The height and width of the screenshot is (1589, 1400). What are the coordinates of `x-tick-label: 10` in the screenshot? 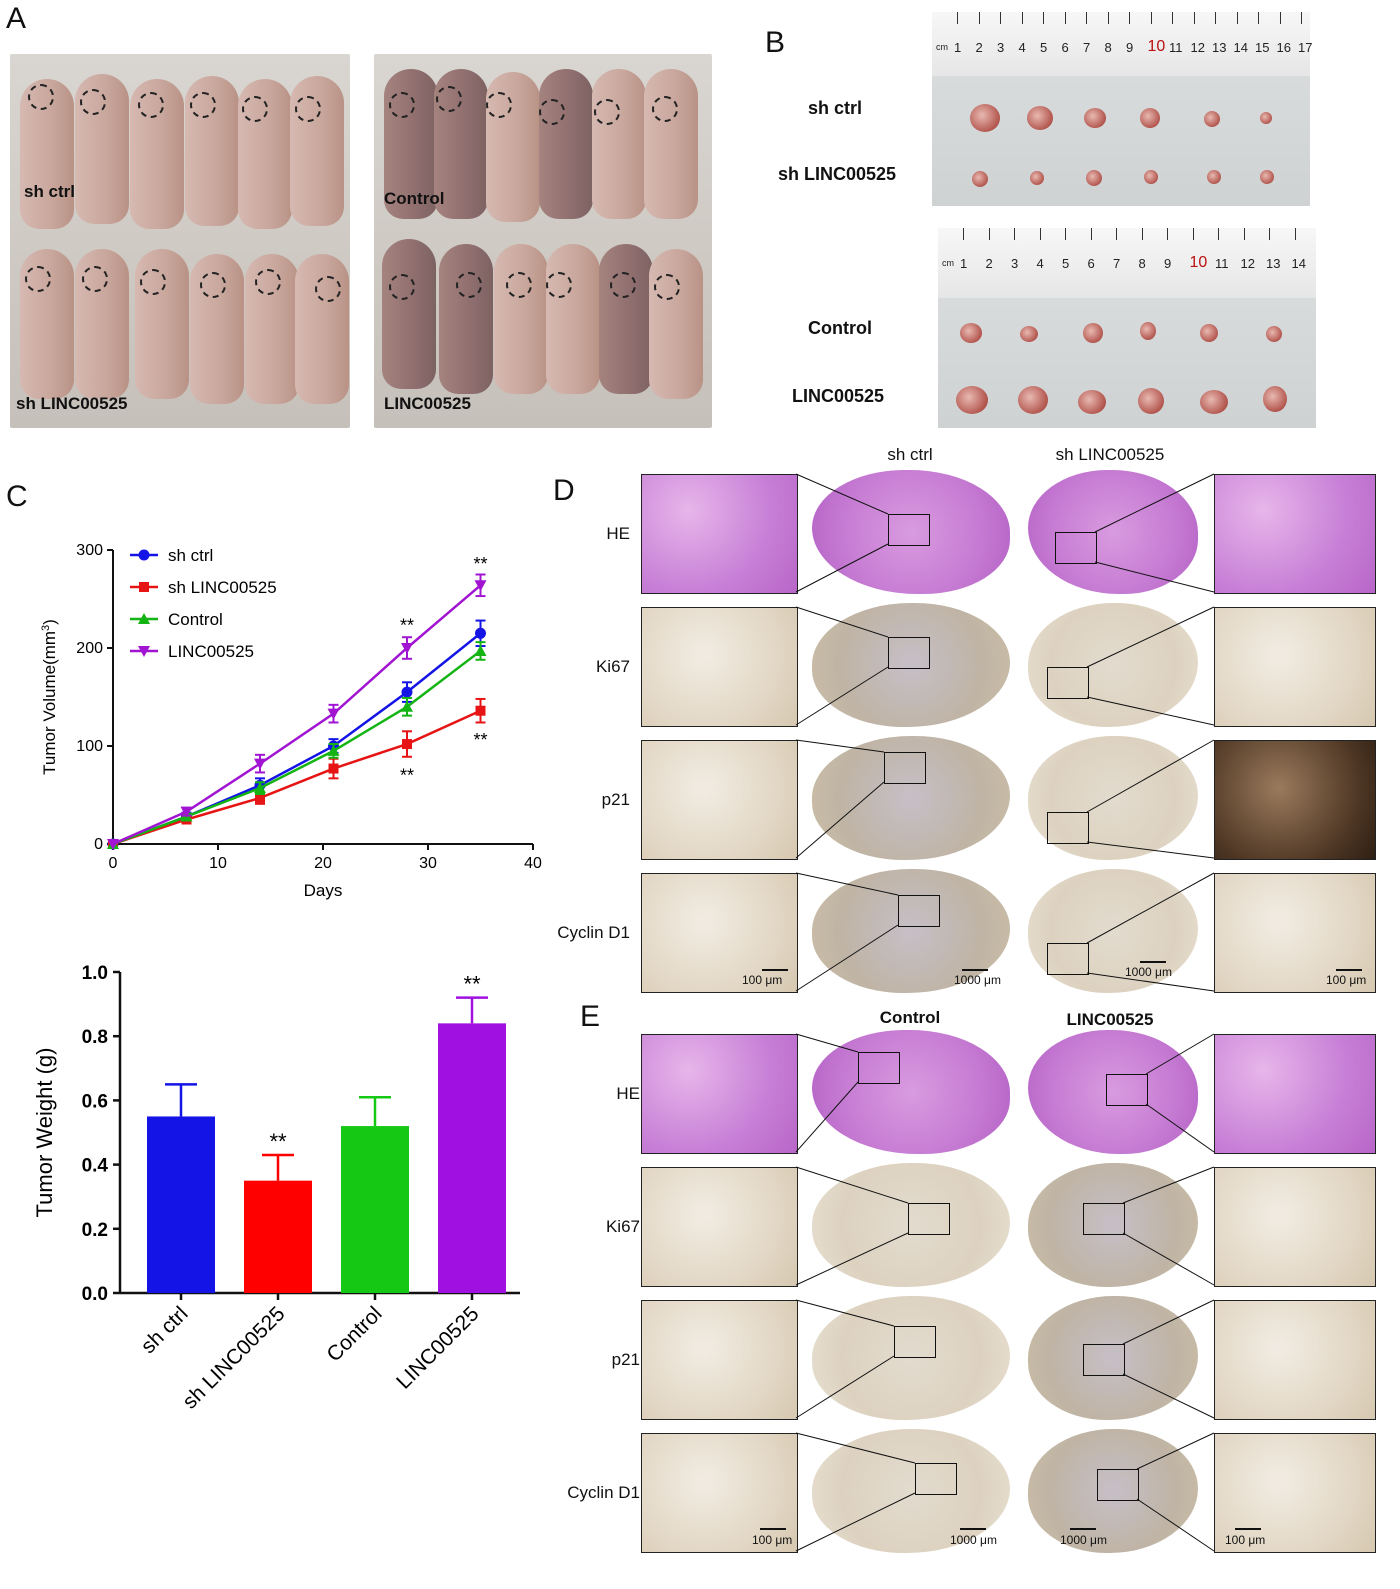 It's located at (218, 863).